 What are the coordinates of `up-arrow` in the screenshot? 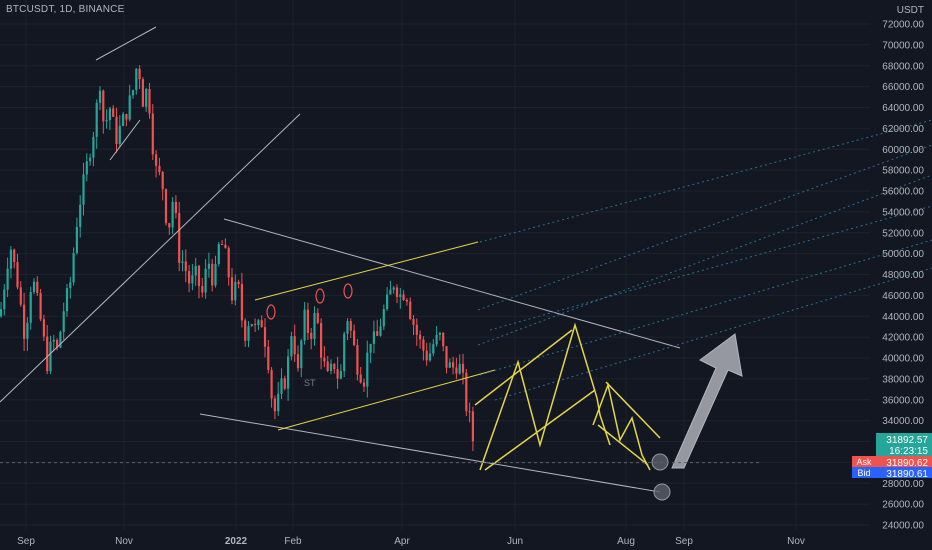 It's located at (707, 401).